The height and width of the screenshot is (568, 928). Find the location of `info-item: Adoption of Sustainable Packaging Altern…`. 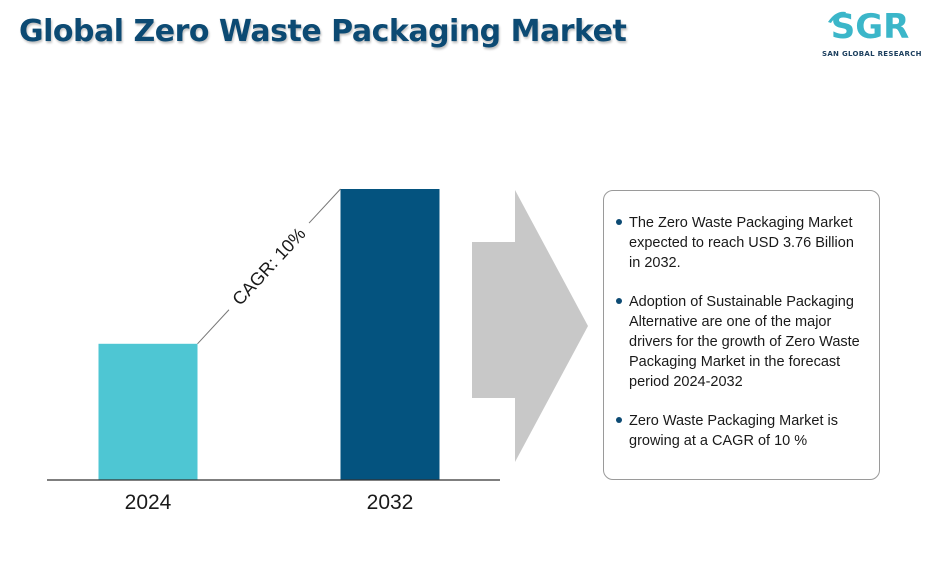

info-item: Adoption of Sustainable Packaging Altern… is located at coordinates (742, 342).